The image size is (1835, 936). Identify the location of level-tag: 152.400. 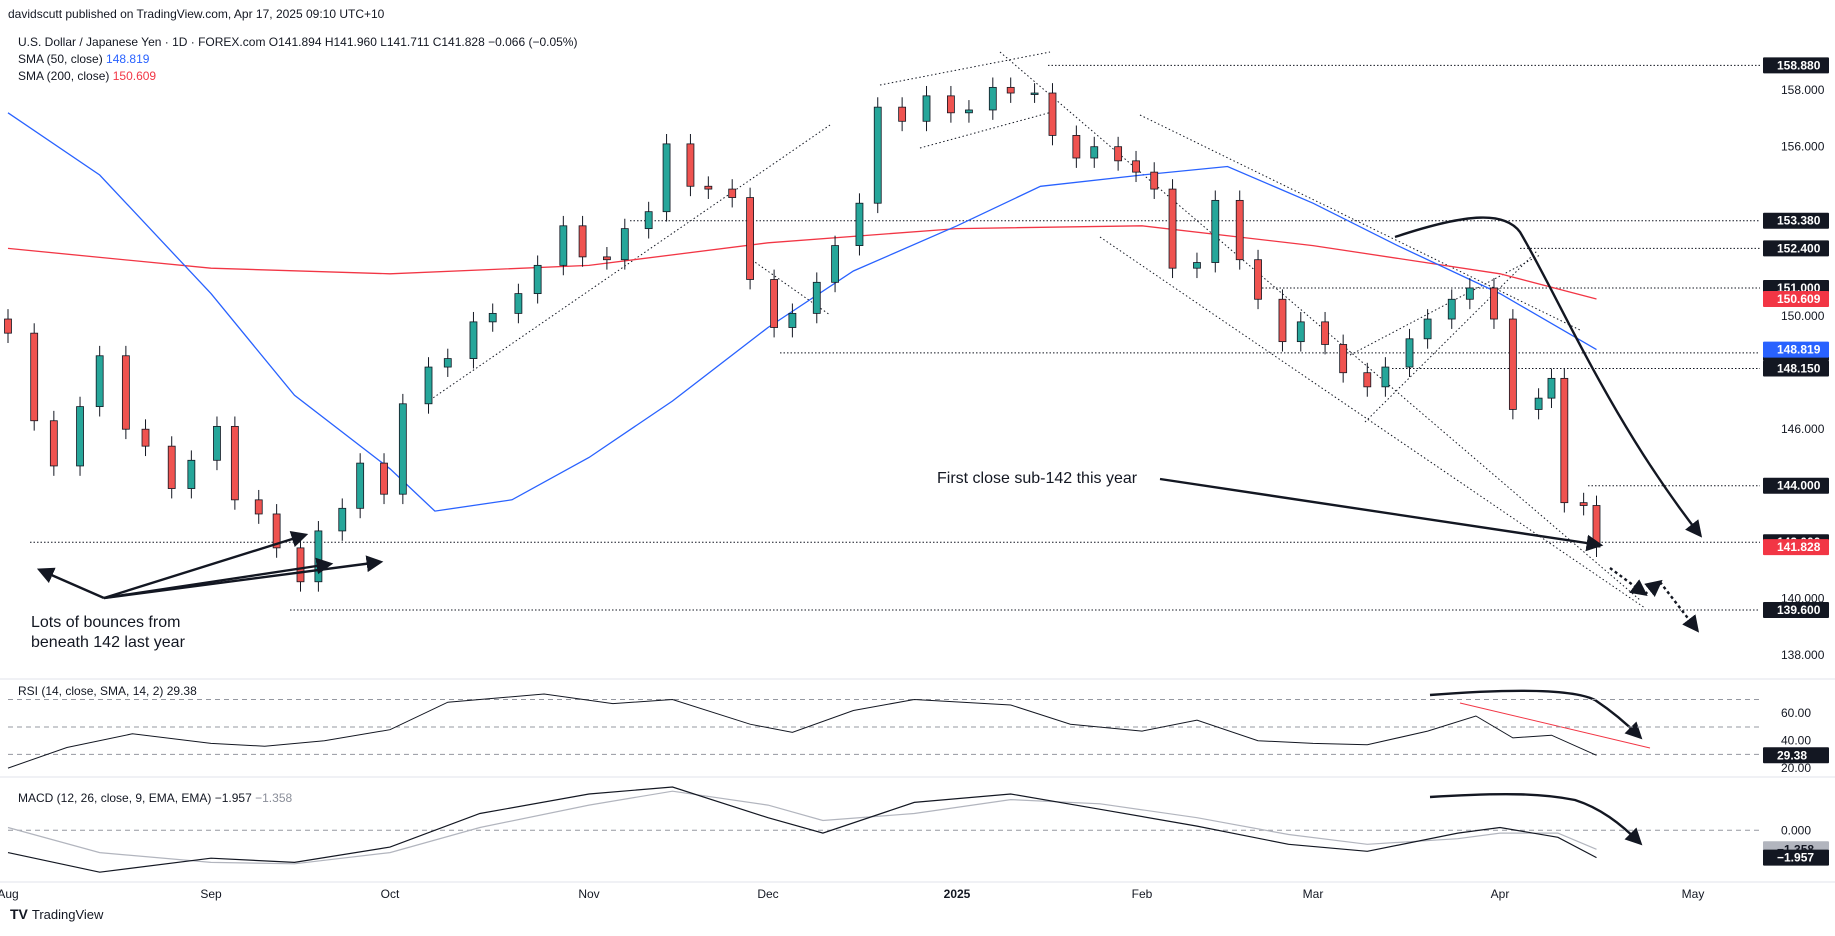
(1799, 248).